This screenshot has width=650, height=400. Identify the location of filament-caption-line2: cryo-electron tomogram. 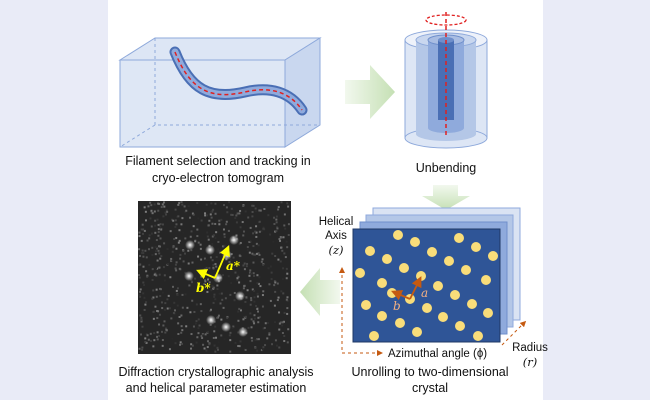
(218, 178).